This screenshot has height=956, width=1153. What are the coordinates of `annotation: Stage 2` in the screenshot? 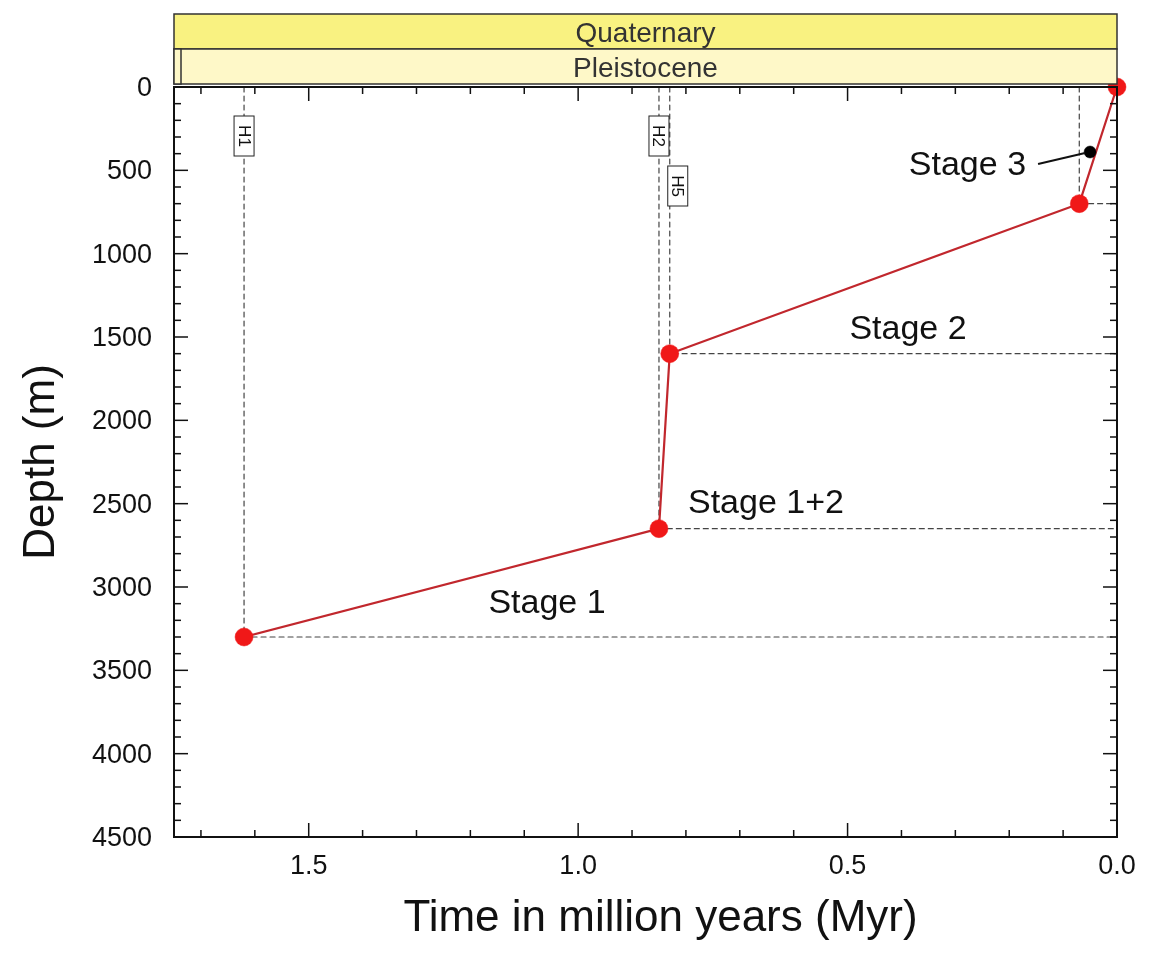 It's located at (908, 327).